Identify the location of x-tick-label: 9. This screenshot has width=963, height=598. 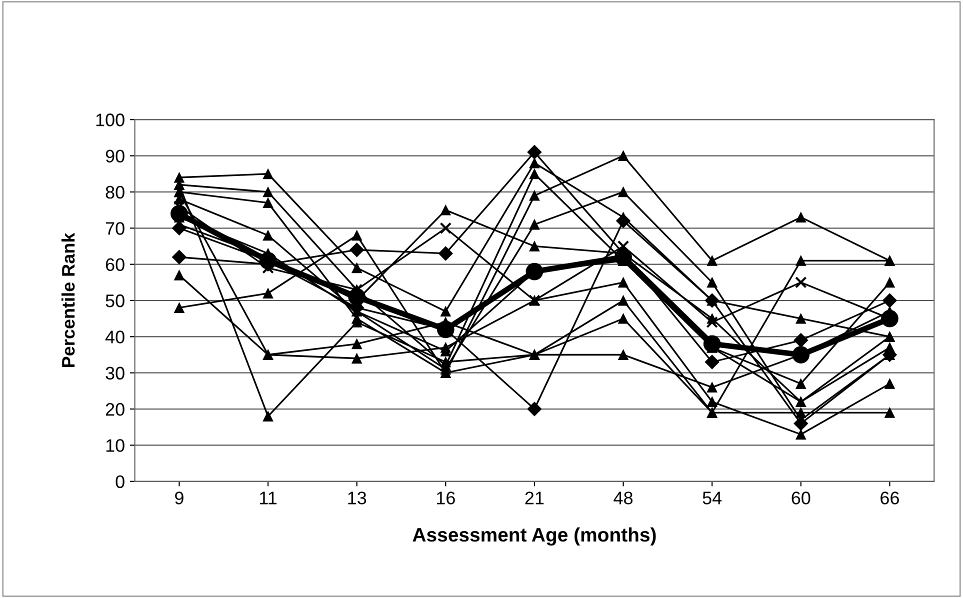
(179, 498).